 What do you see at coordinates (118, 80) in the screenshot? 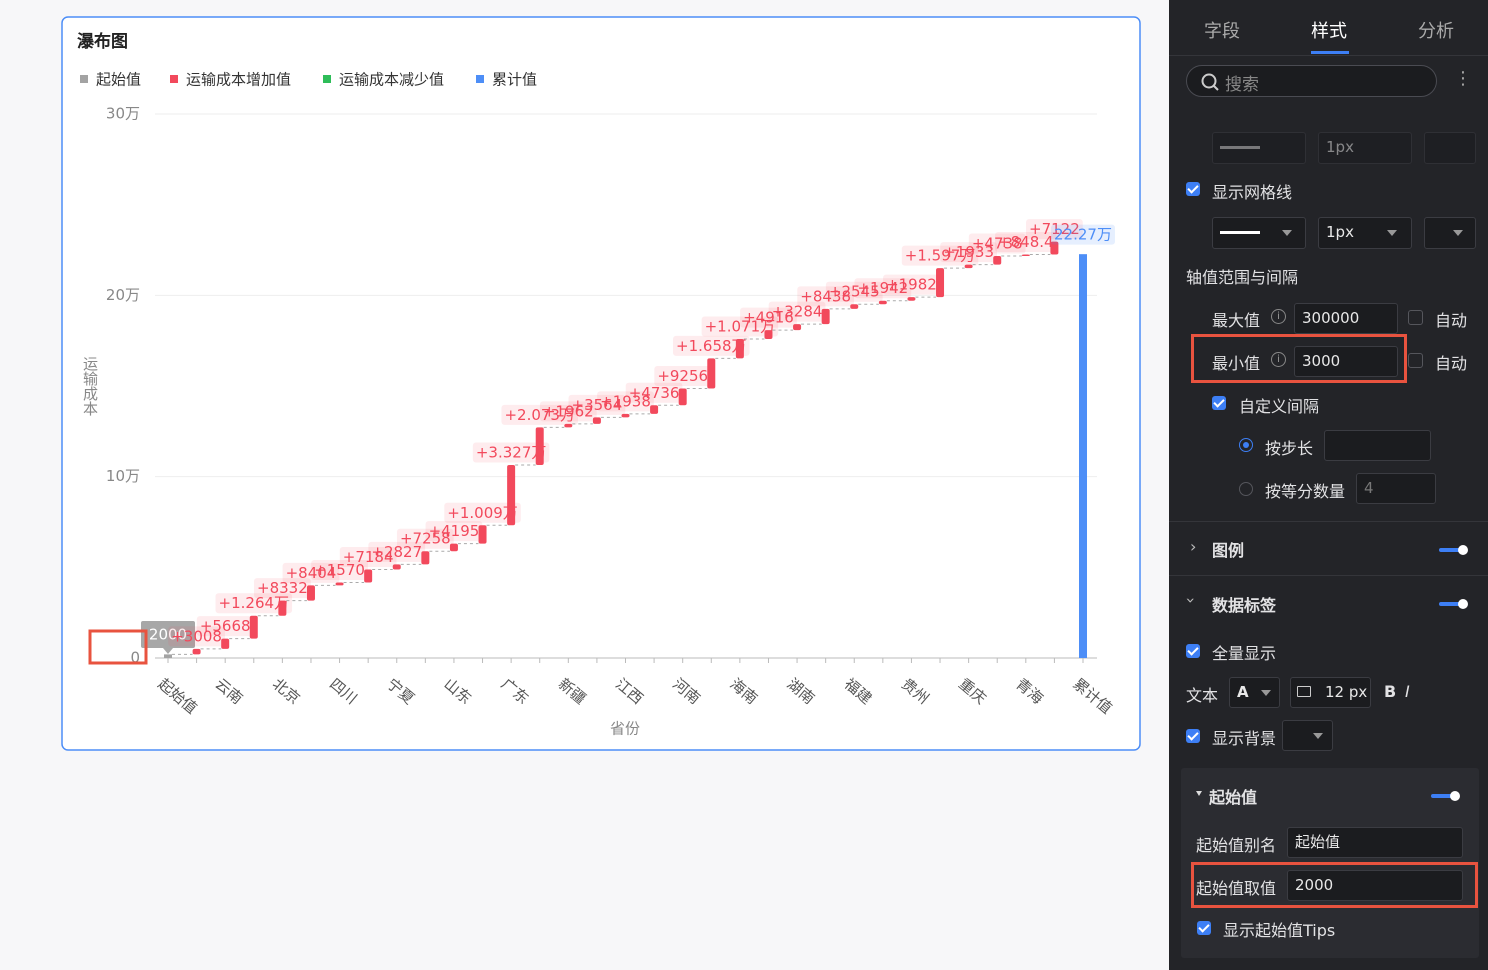
I see `legend-label: 起始值` at bounding box center [118, 80].